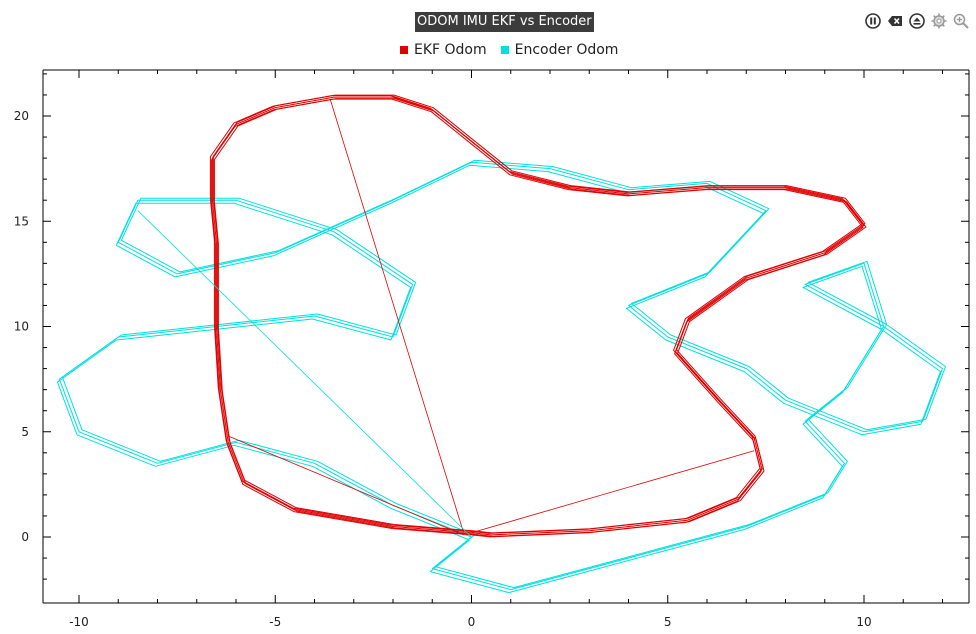 This screenshot has width=976, height=634. I want to click on zoom-icon, so click(961, 21).